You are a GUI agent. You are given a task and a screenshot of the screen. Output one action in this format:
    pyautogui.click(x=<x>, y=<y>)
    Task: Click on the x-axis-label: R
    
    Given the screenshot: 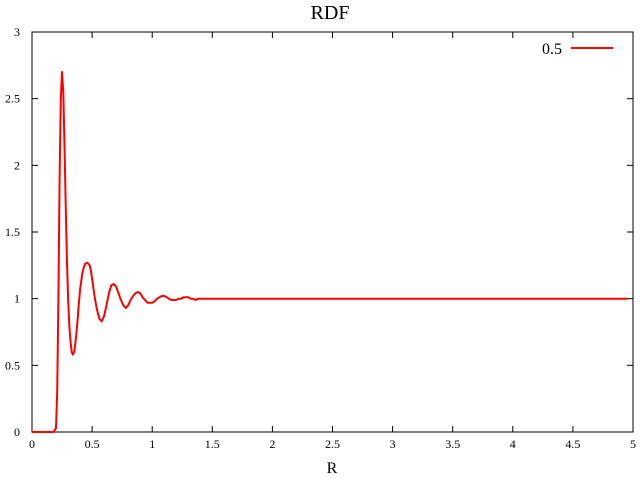 What is the action you would take?
    pyautogui.click(x=332, y=468)
    